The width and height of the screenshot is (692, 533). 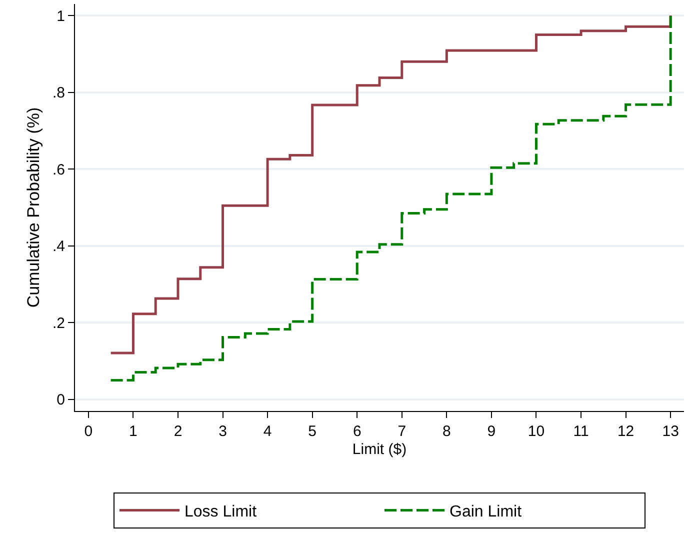 I want to click on x-tick-label: 8, so click(x=446, y=431).